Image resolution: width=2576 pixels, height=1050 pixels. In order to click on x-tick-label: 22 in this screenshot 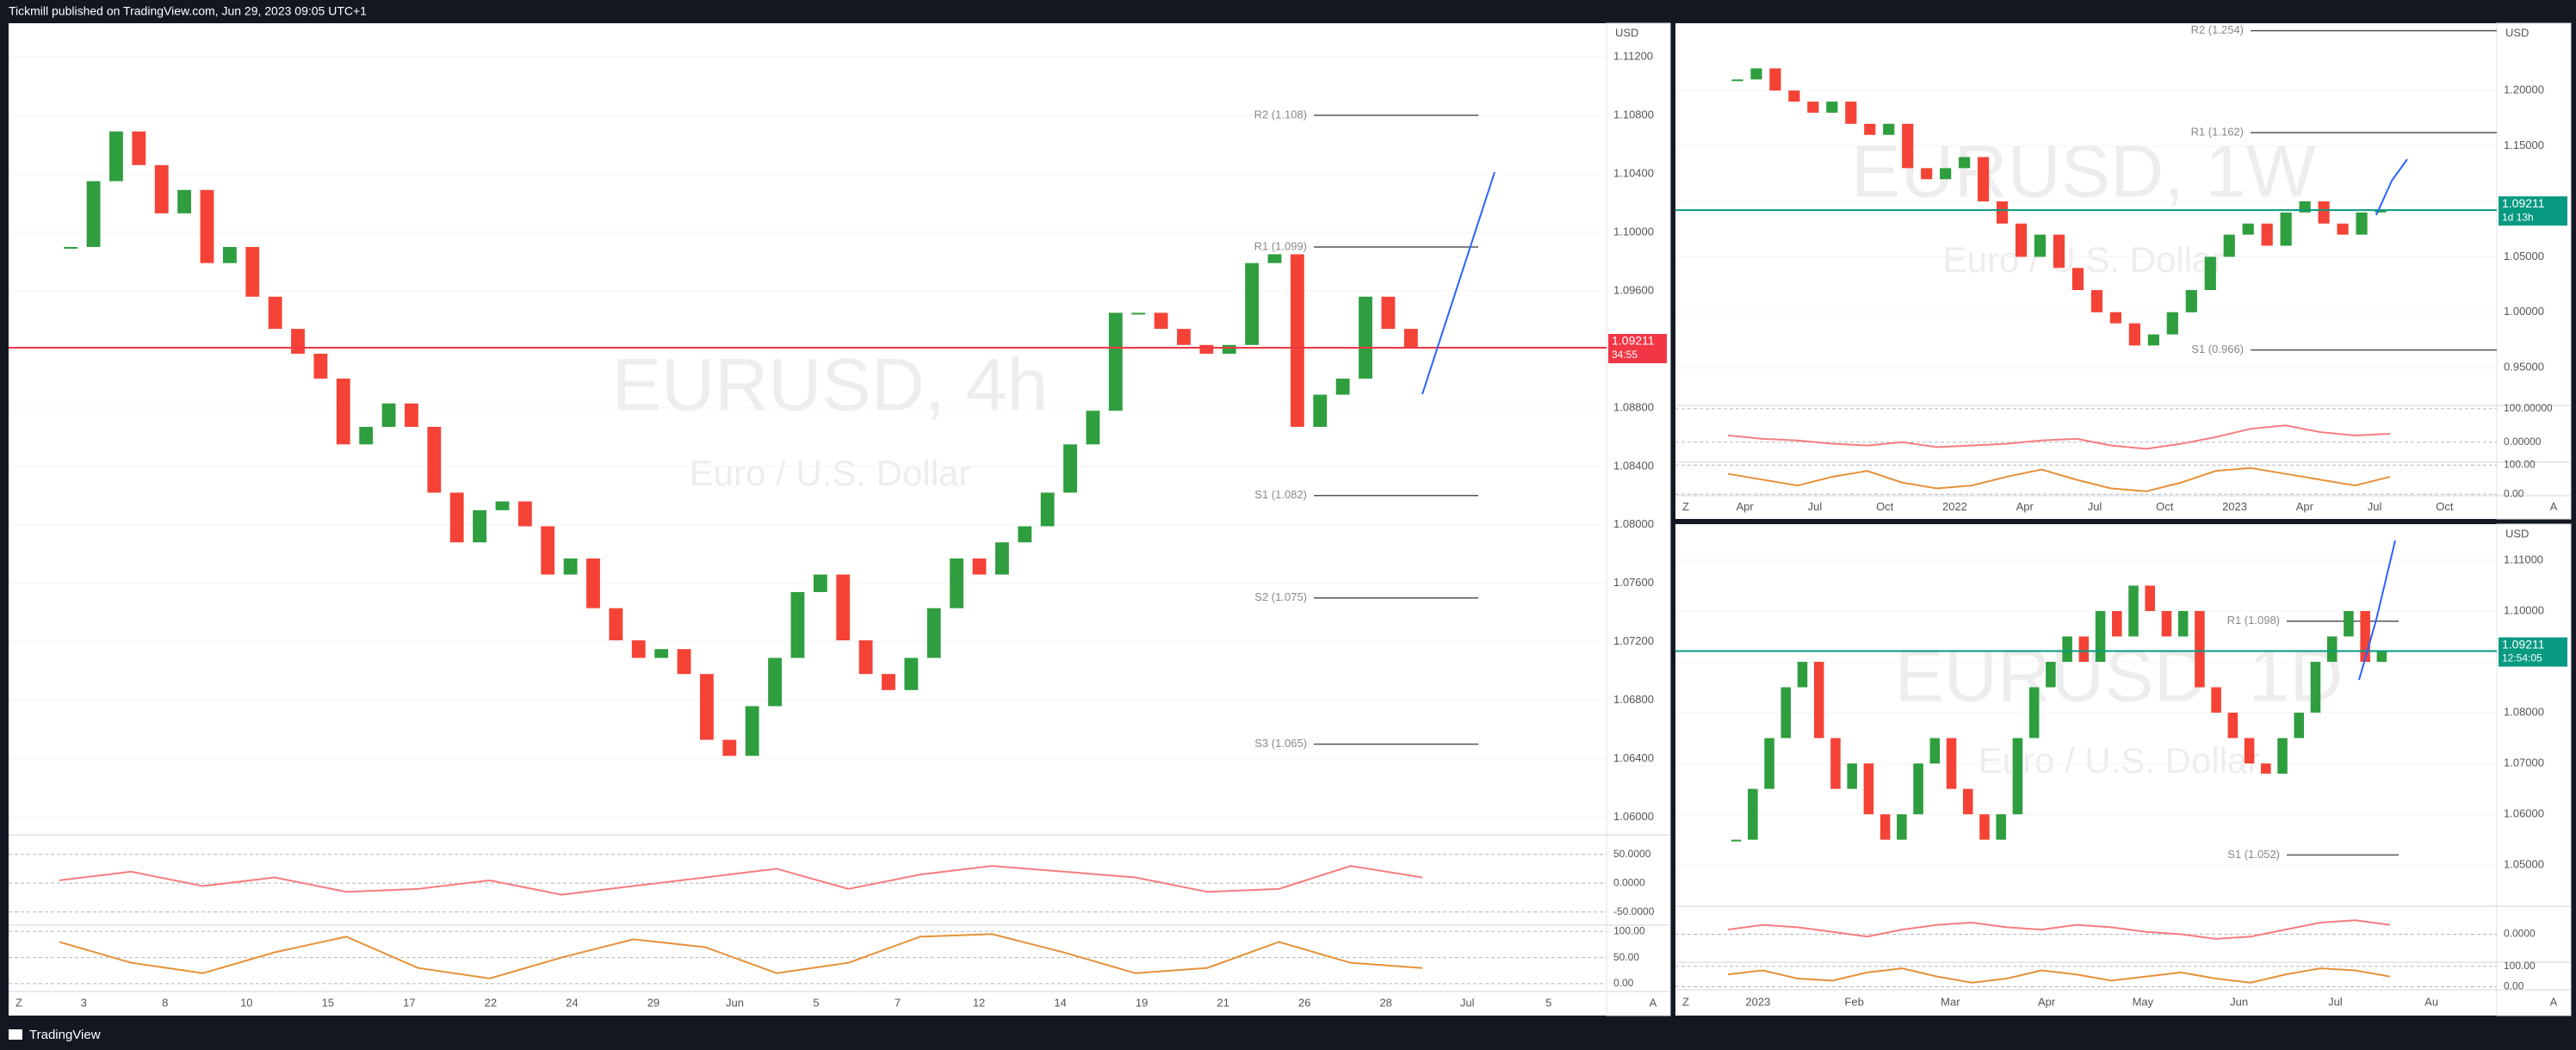, I will do `click(491, 1002)`.